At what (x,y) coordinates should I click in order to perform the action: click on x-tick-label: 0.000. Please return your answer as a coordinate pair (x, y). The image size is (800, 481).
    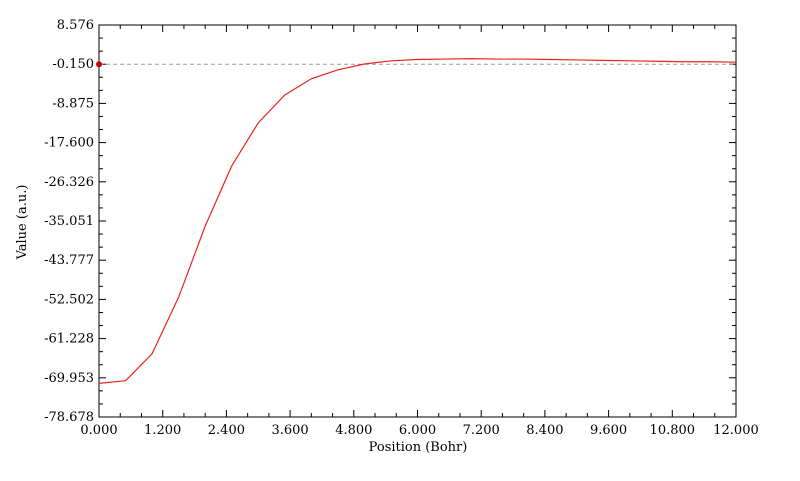
    Looking at the image, I should click on (98, 430).